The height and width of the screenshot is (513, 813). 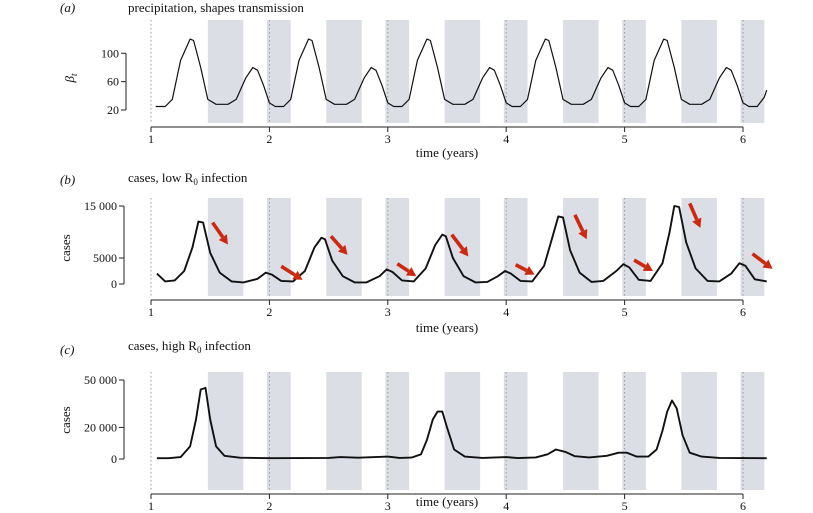 What do you see at coordinates (269, 139) in the screenshot?
I see `x-tick-label-a-1: 2` at bounding box center [269, 139].